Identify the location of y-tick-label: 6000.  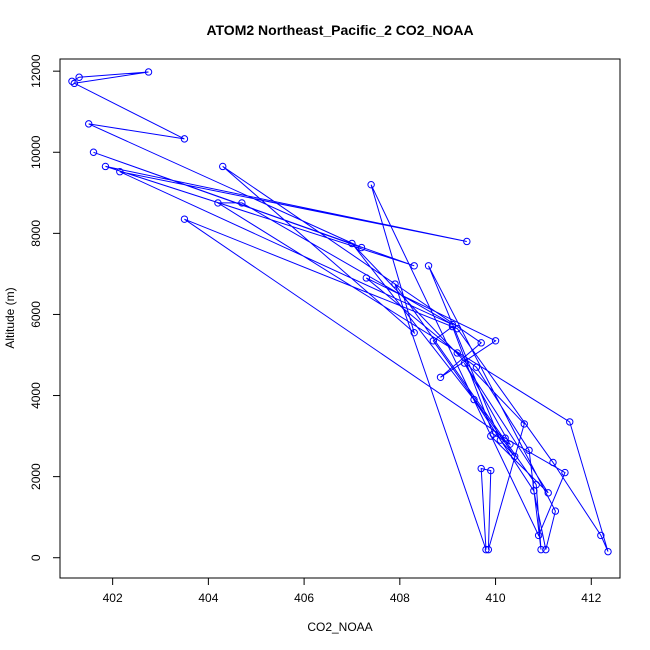
(36, 314).